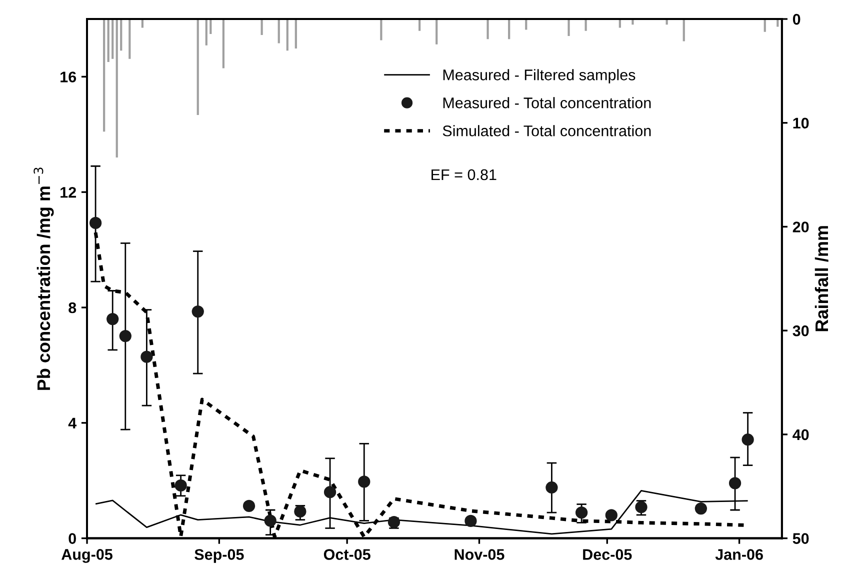 The height and width of the screenshot is (569, 849). I want to click on legend-label: Measured - Total concentration, so click(547, 102).